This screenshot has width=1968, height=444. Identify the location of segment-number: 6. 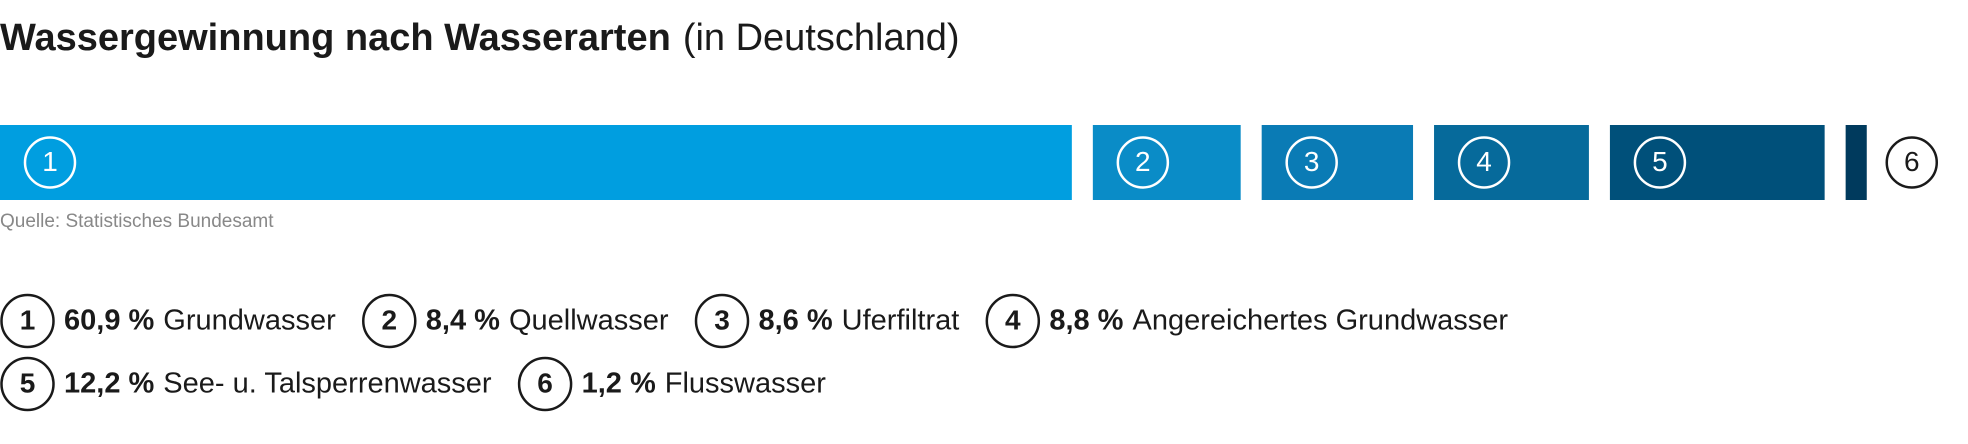
(1912, 161).